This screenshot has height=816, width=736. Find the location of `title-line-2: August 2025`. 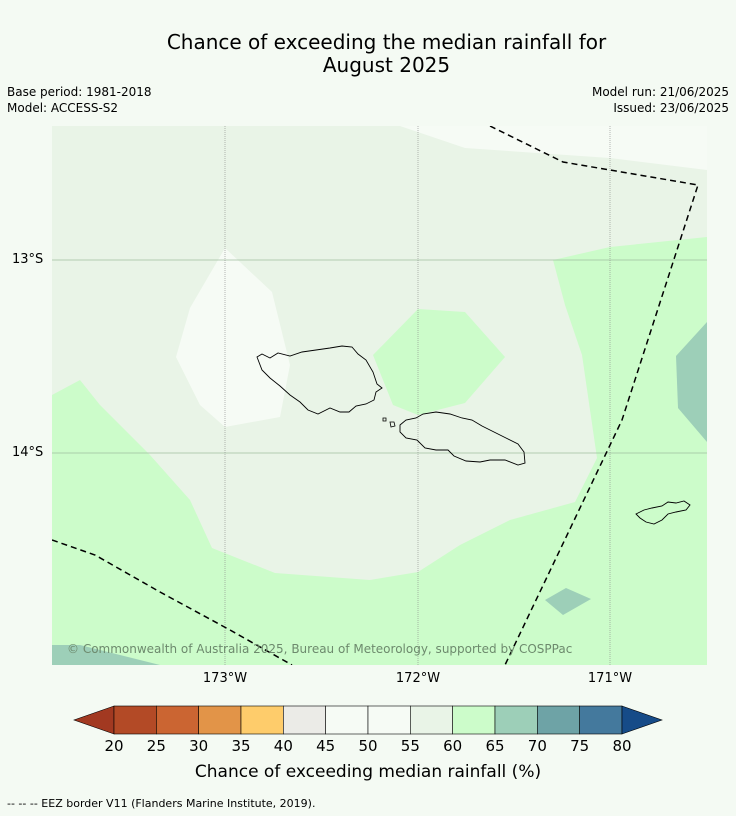

title-line-2: August 2025 is located at coordinates (386, 65).